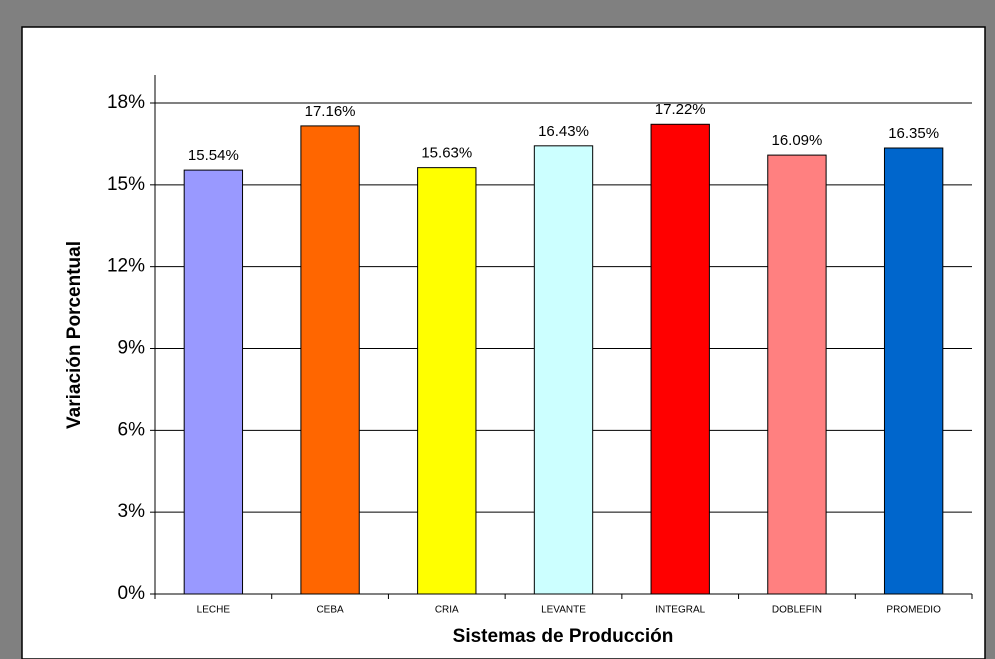 Image resolution: width=995 pixels, height=659 pixels. Describe the element at coordinates (126, 184) in the screenshot. I see `y-tick-label: 15%` at that location.